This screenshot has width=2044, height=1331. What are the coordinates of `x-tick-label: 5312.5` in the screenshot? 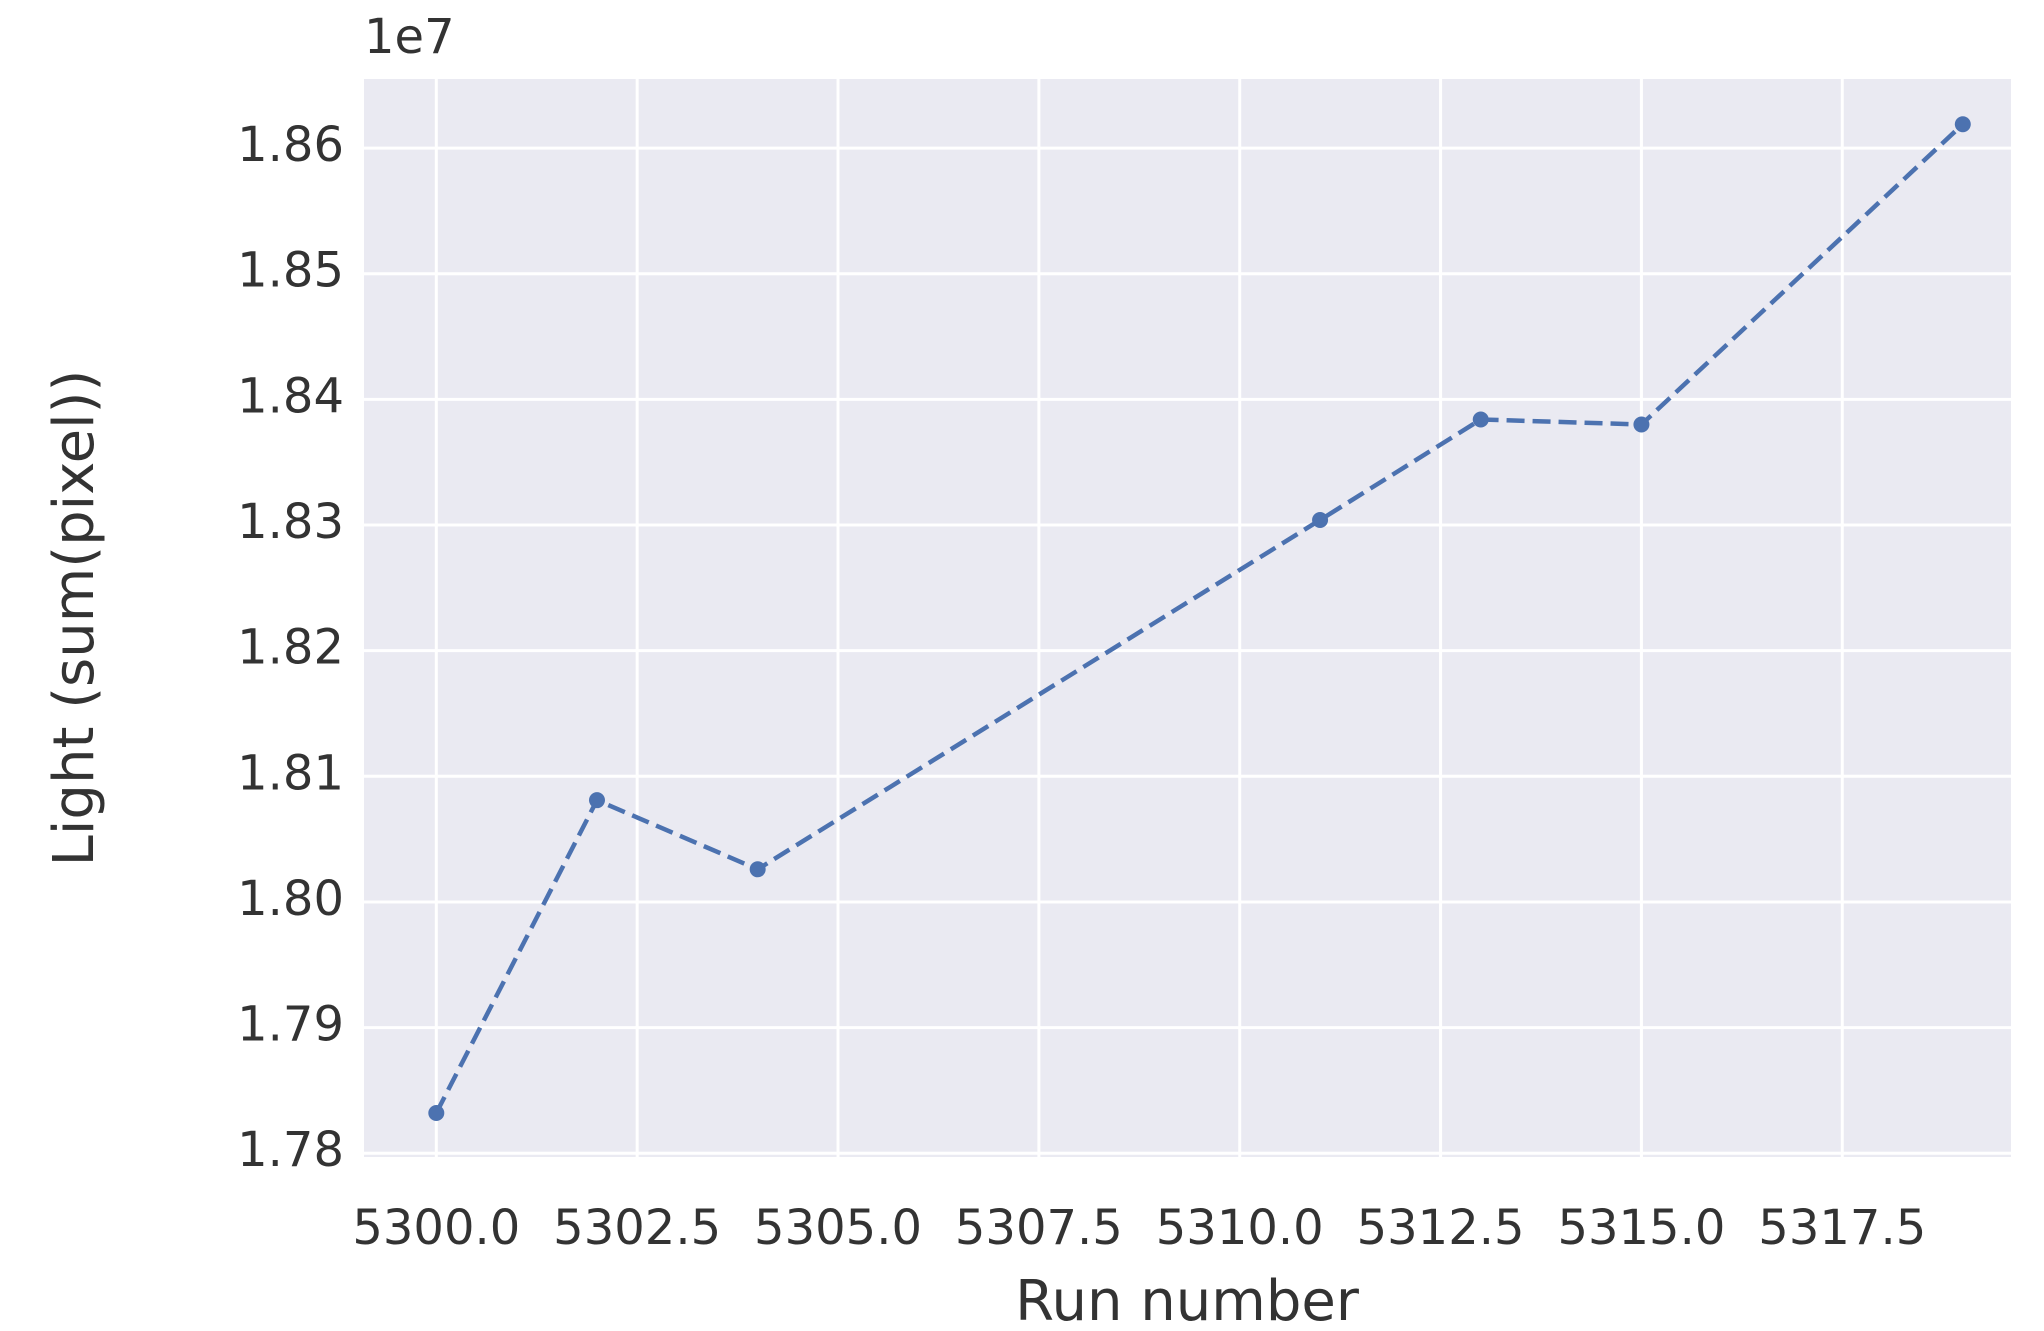 It's located at (1441, 1228).